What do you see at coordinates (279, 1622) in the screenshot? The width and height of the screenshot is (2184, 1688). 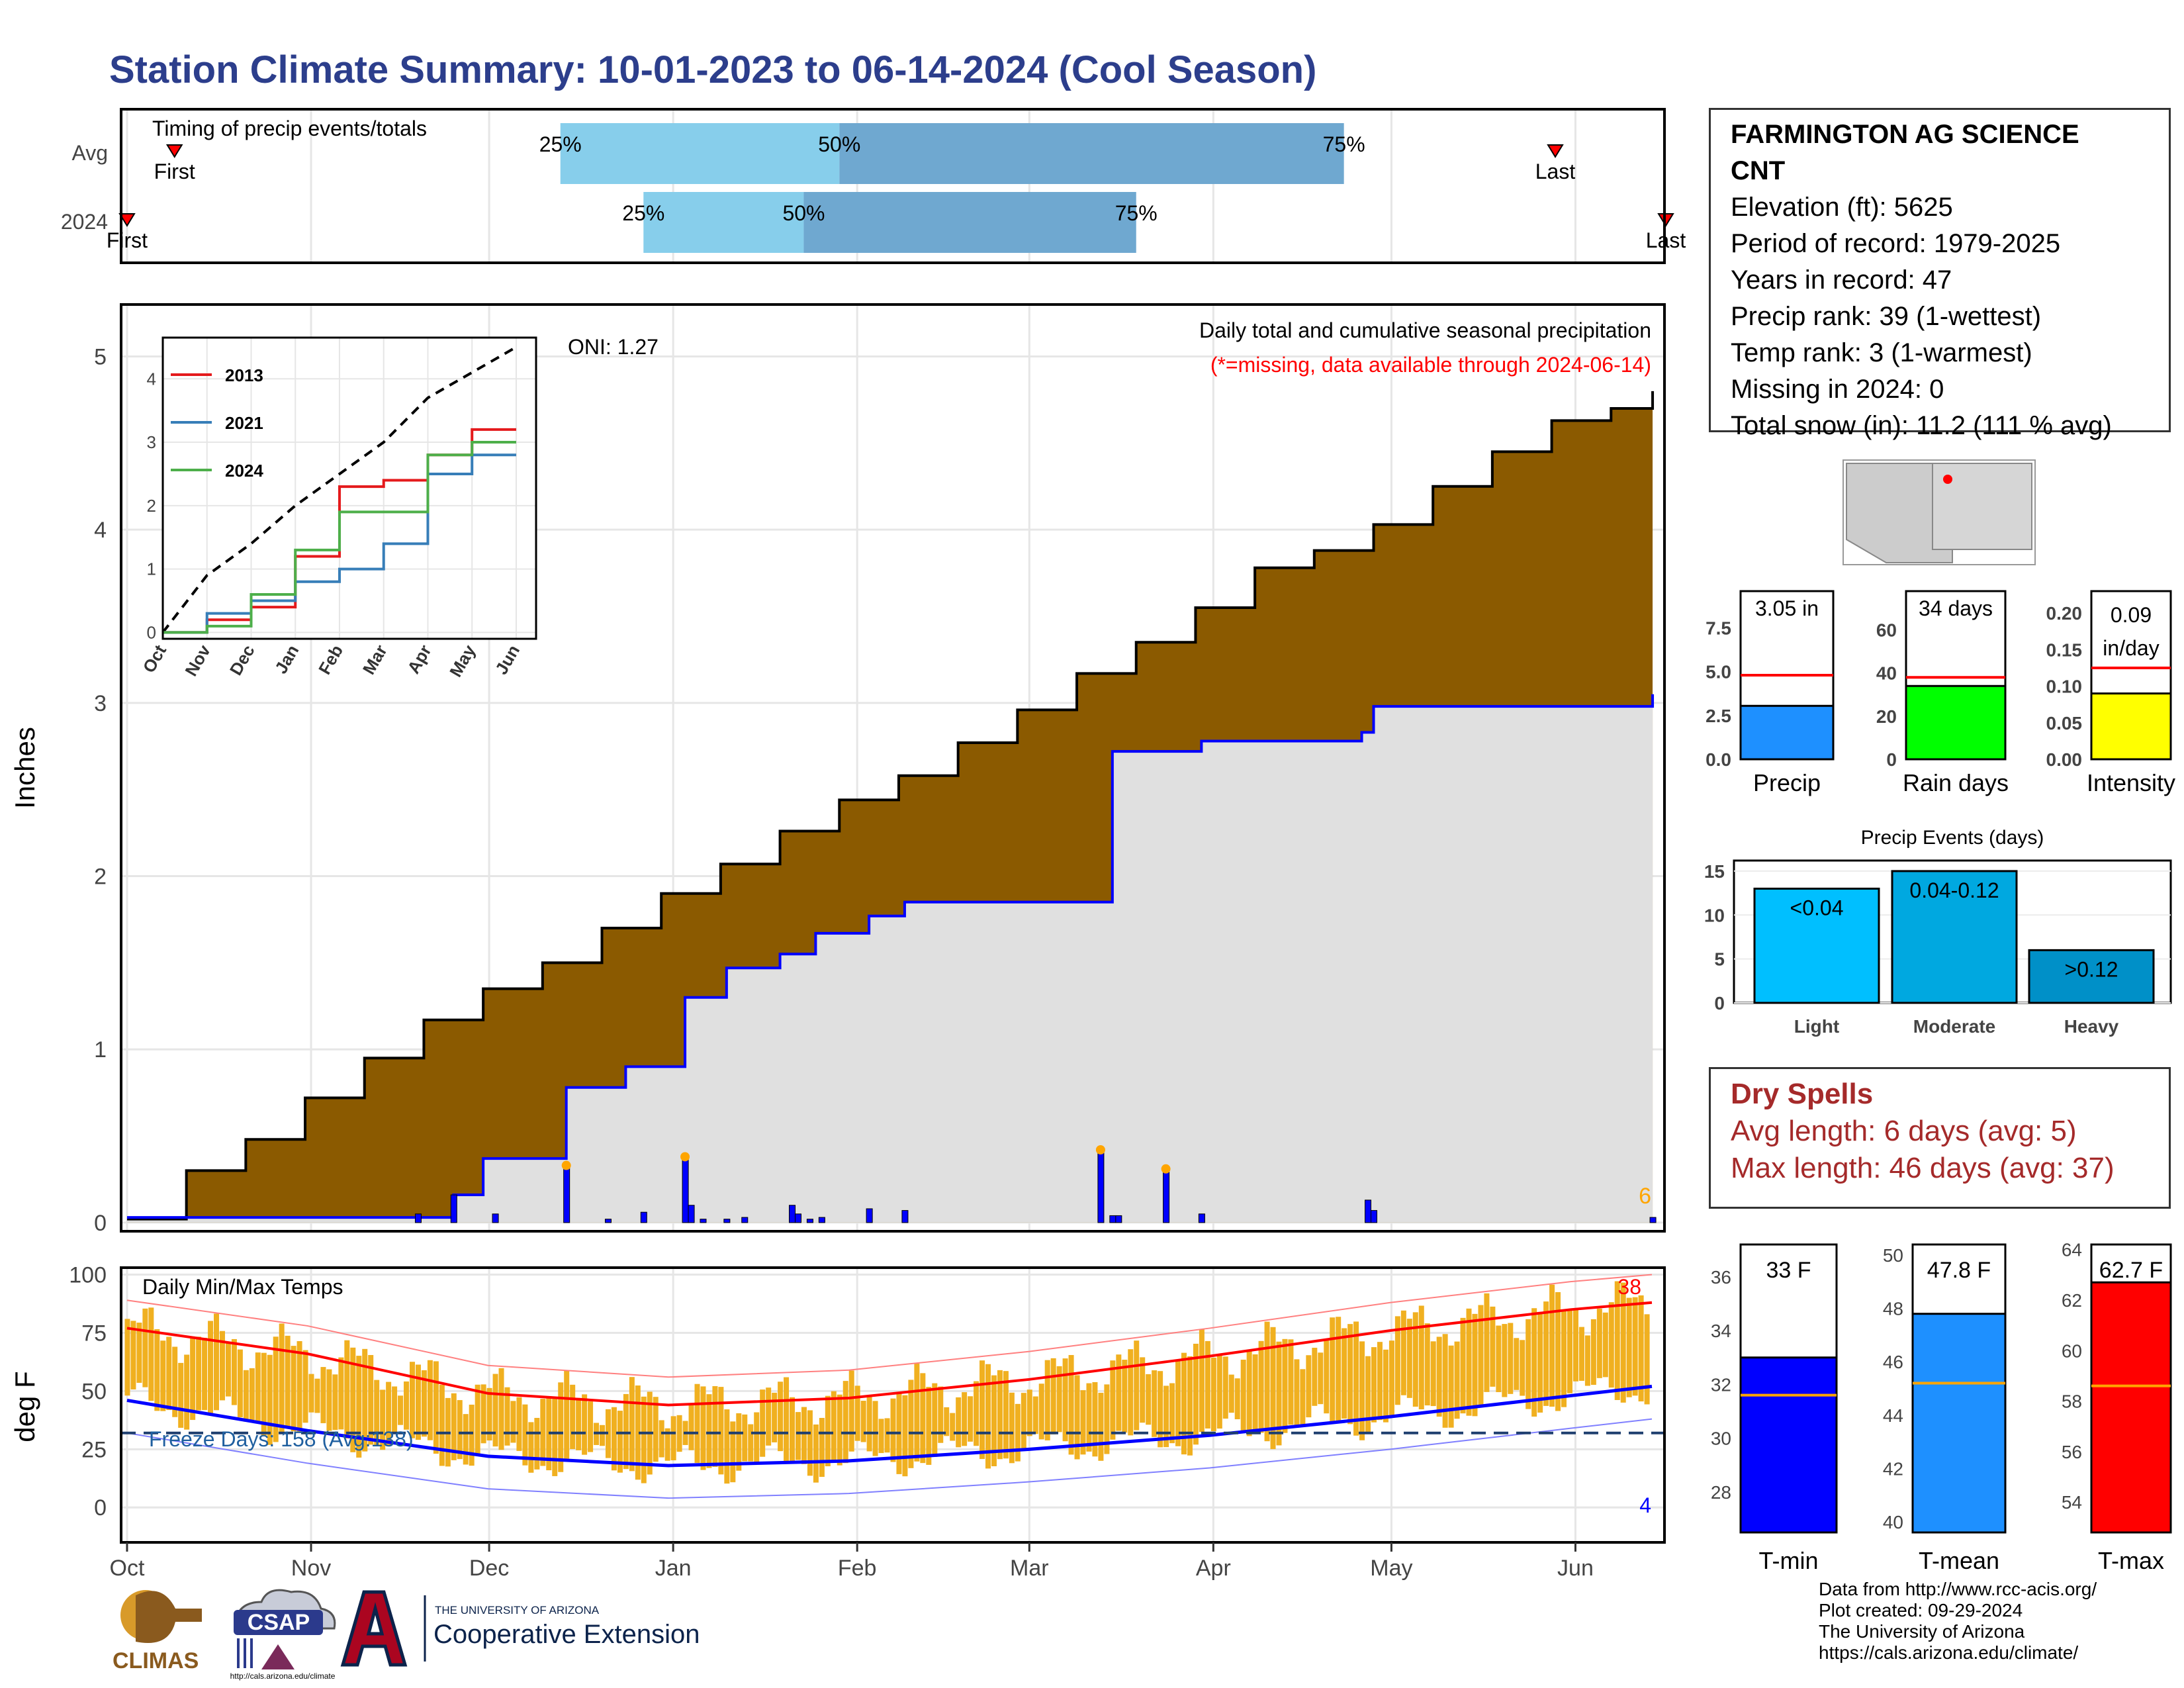 I see `svg-text: CSAP` at bounding box center [279, 1622].